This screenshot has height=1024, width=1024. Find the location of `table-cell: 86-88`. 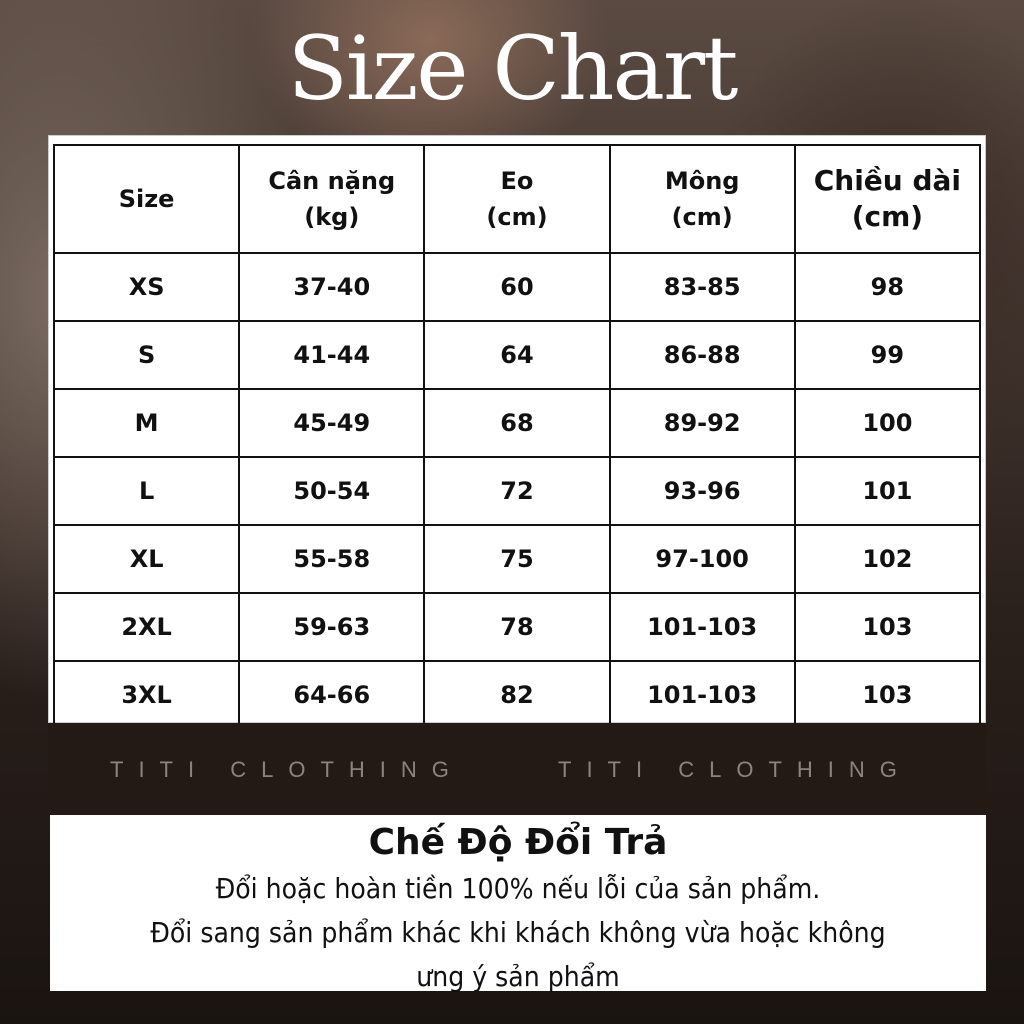

table-cell: 86-88 is located at coordinates (702, 355).